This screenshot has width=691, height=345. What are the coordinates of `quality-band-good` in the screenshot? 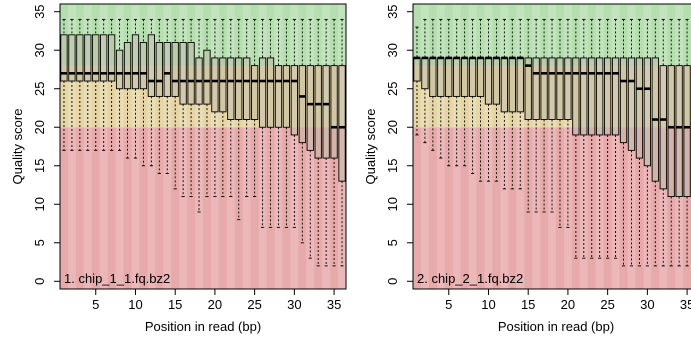 It's located at (203, 35).